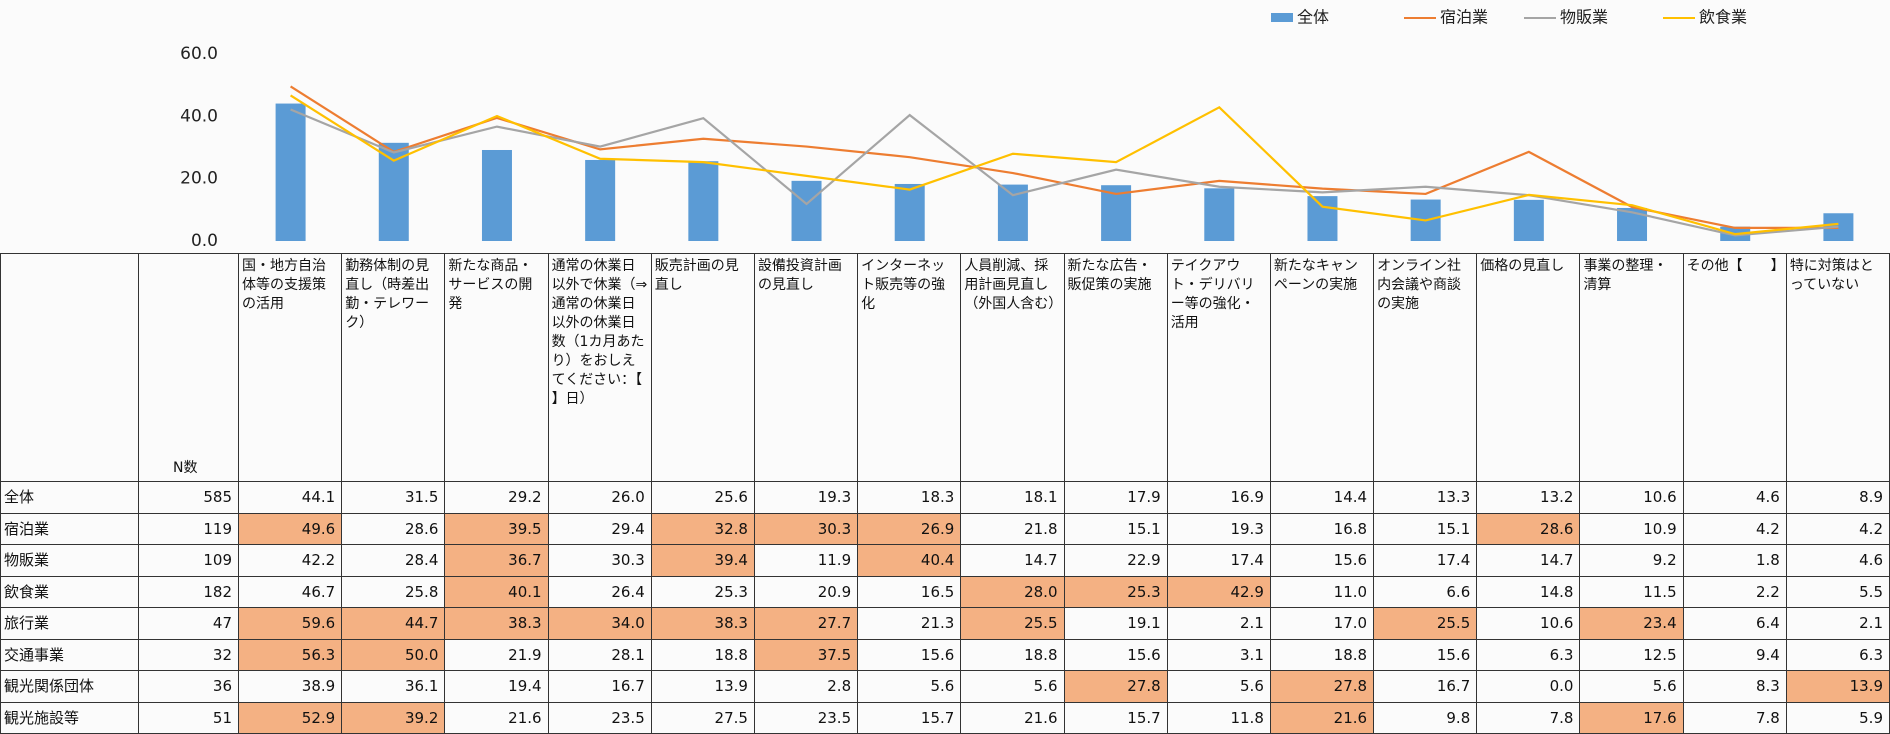 This screenshot has width=1890, height=734. I want to click on value-cell: 12.5, so click(1632, 655).